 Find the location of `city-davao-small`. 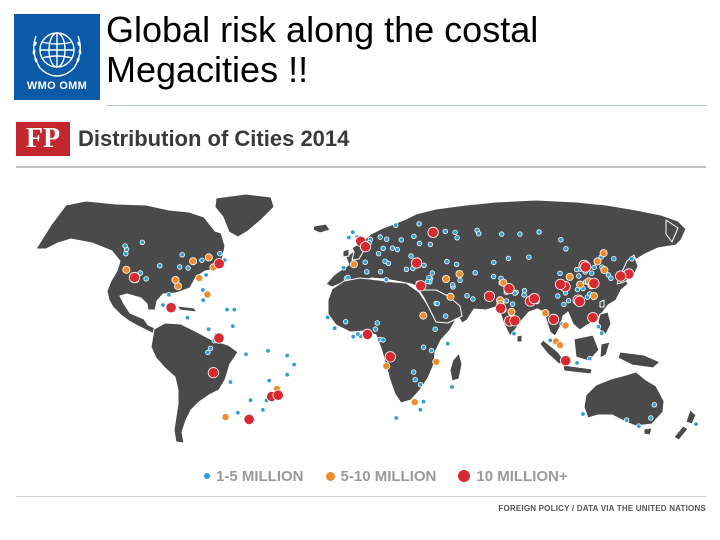

city-davao-small is located at coordinates (602, 333).